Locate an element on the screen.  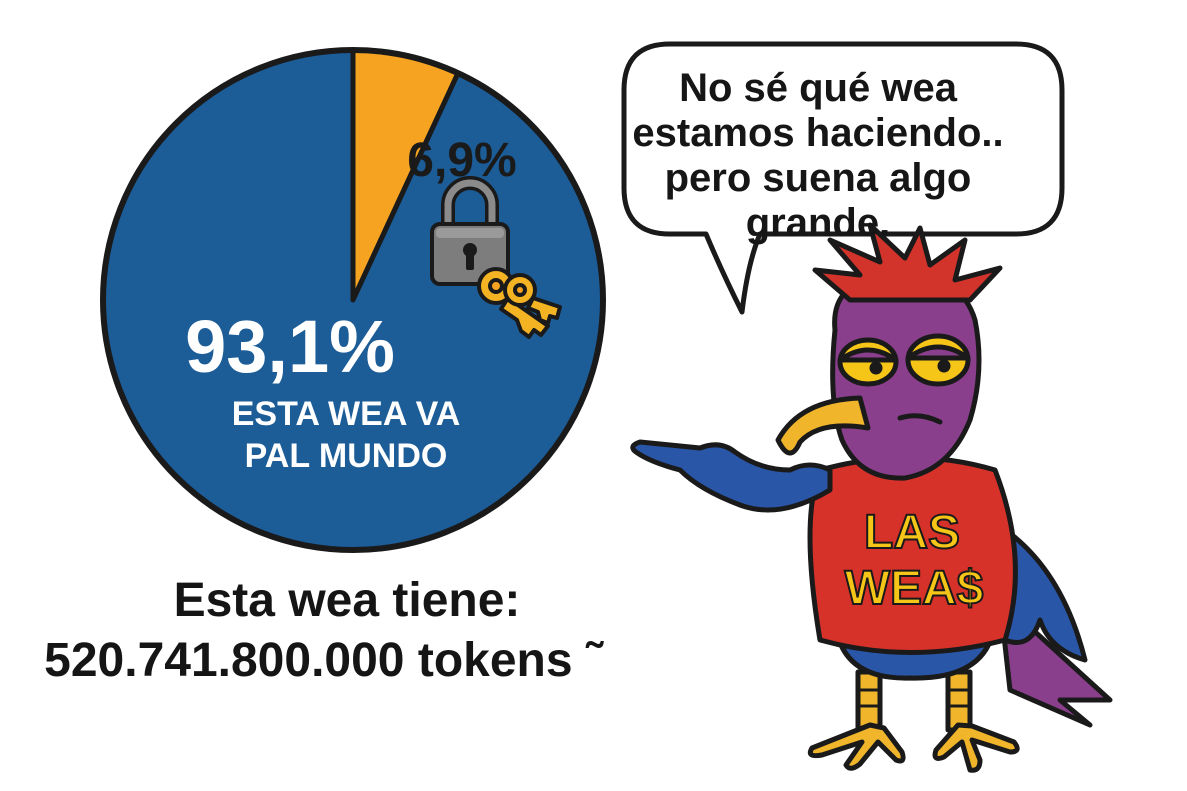
shirt-text-line1: LAS is located at coordinates (912, 532).